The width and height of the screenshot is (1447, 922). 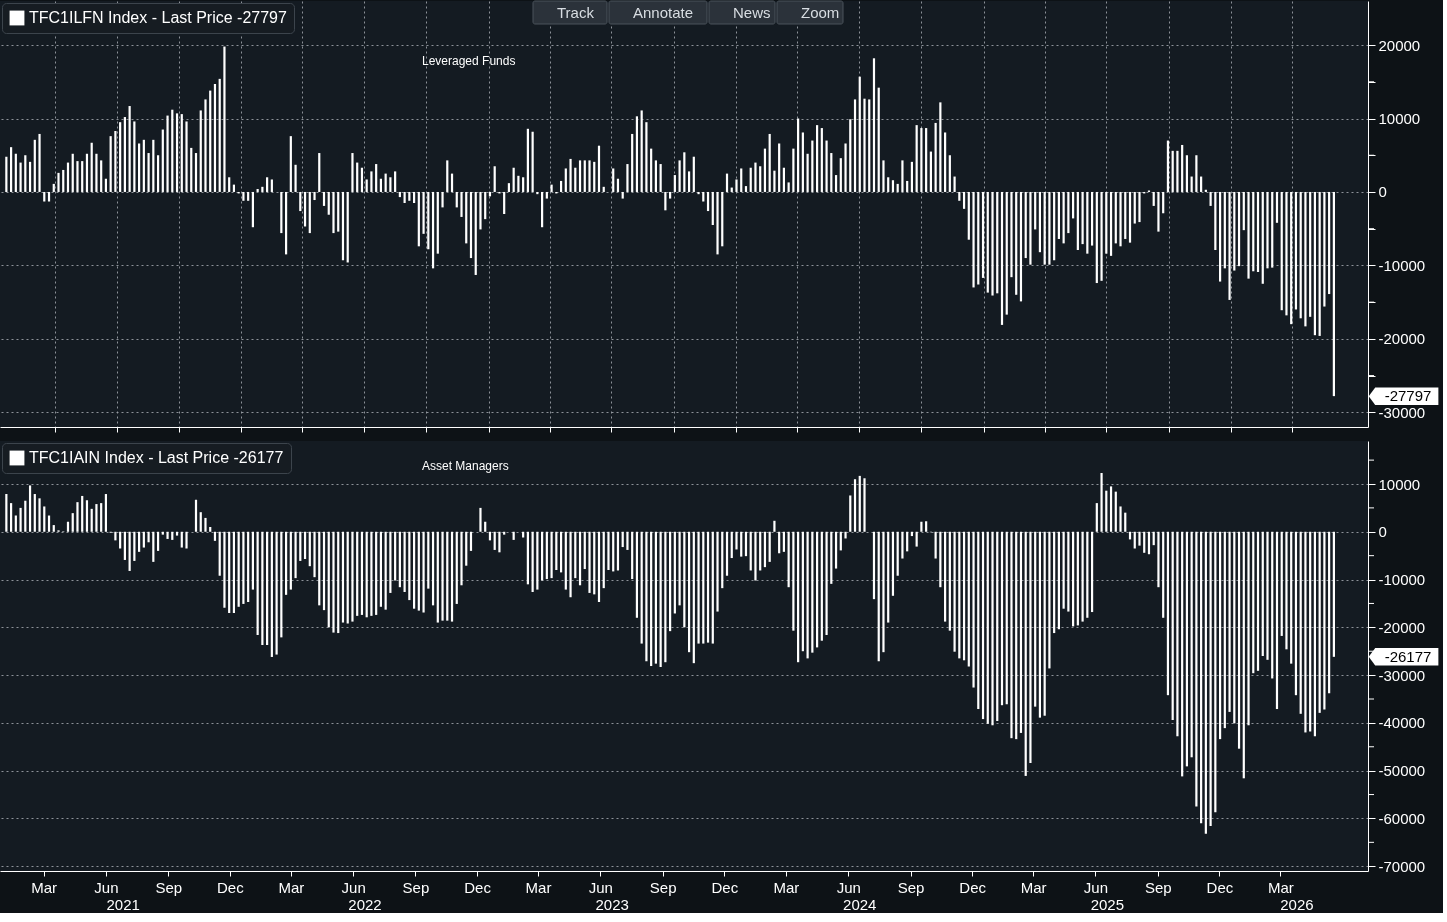 What do you see at coordinates (1158, 887) in the screenshot?
I see `x-tick-label: Sep` at bounding box center [1158, 887].